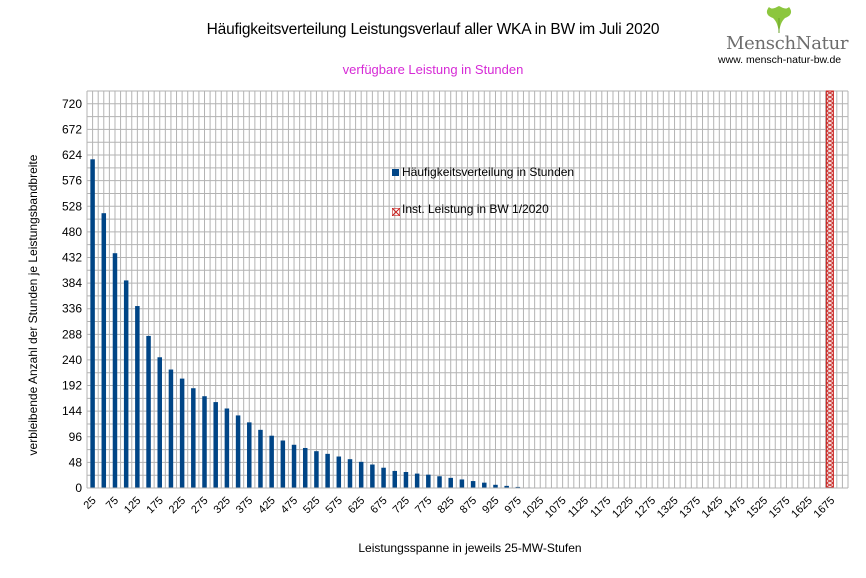  What do you see at coordinates (72, 129) in the screenshot?
I see `y-tick-label: 672` at bounding box center [72, 129].